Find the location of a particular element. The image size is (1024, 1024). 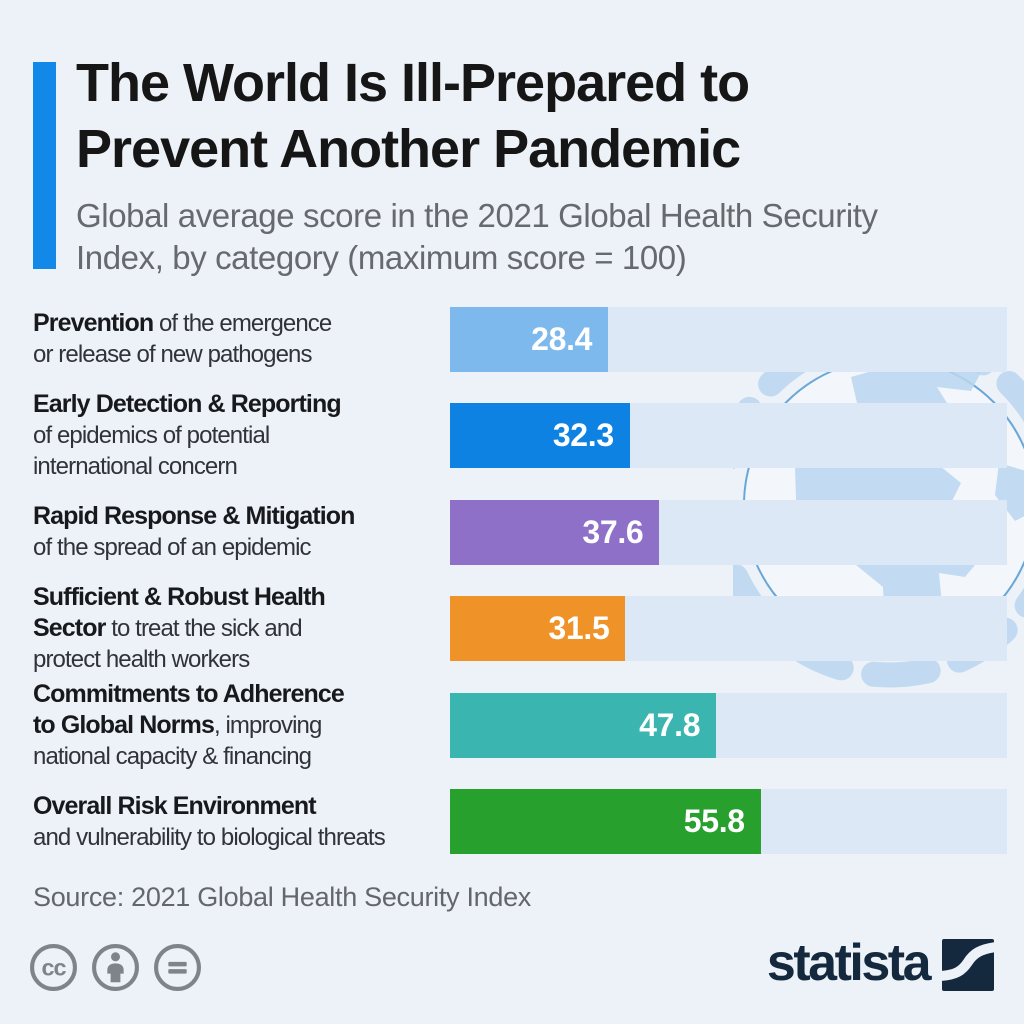

bar: 47.8 is located at coordinates (583, 725).